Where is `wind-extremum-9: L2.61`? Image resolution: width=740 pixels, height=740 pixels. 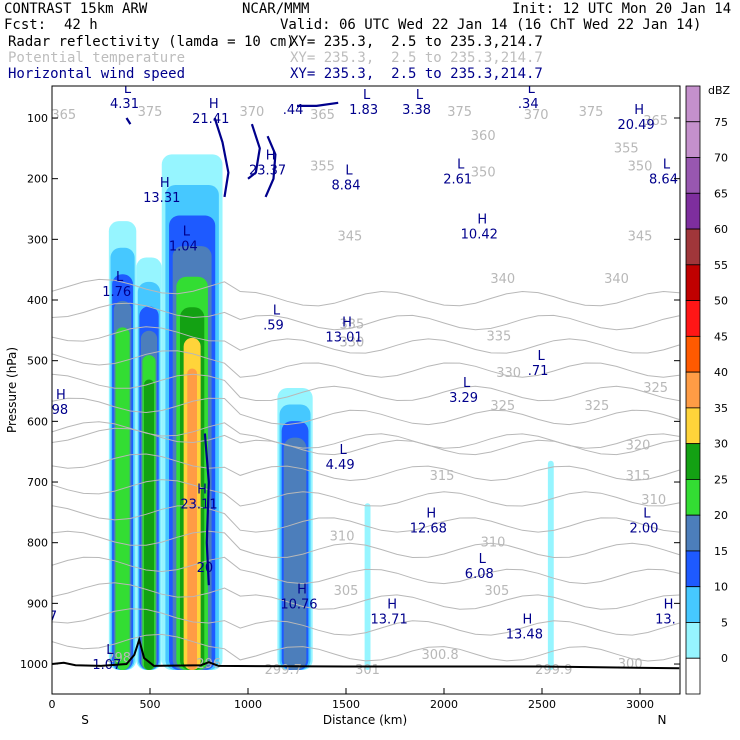
wind-extremum-9: L2.61 is located at coordinates (457, 173).